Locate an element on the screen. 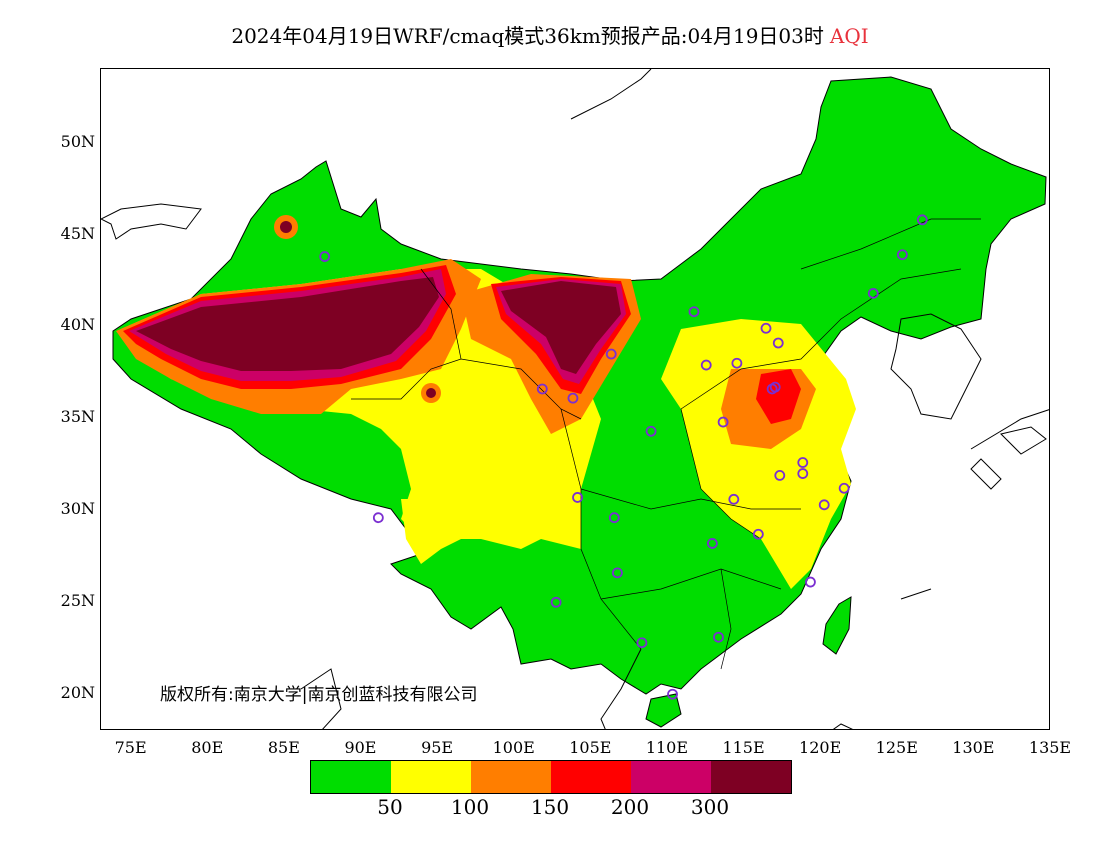 Image resolution: width=1100 pixels, height=850 pixels. lat-label-45N: 45N is located at coordinates (77, 233).